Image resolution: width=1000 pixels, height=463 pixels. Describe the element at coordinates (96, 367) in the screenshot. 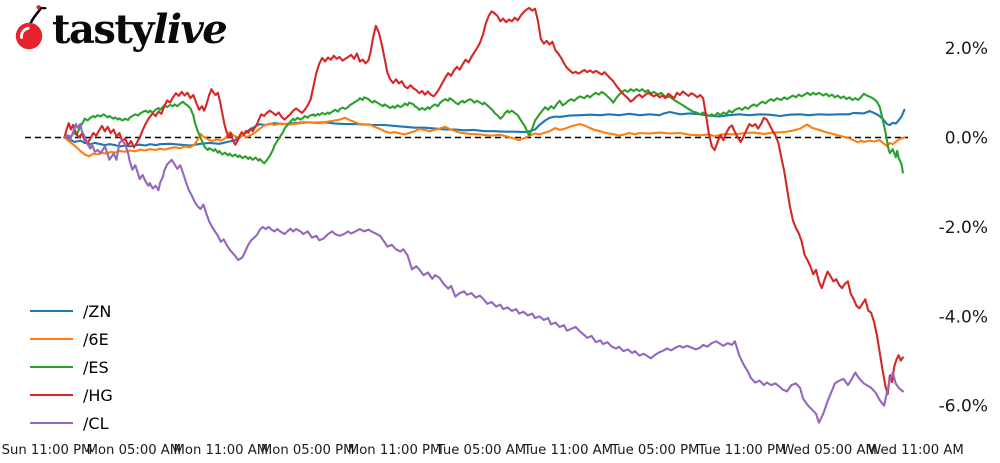

I see `legend-label-es: /ES` at that location.